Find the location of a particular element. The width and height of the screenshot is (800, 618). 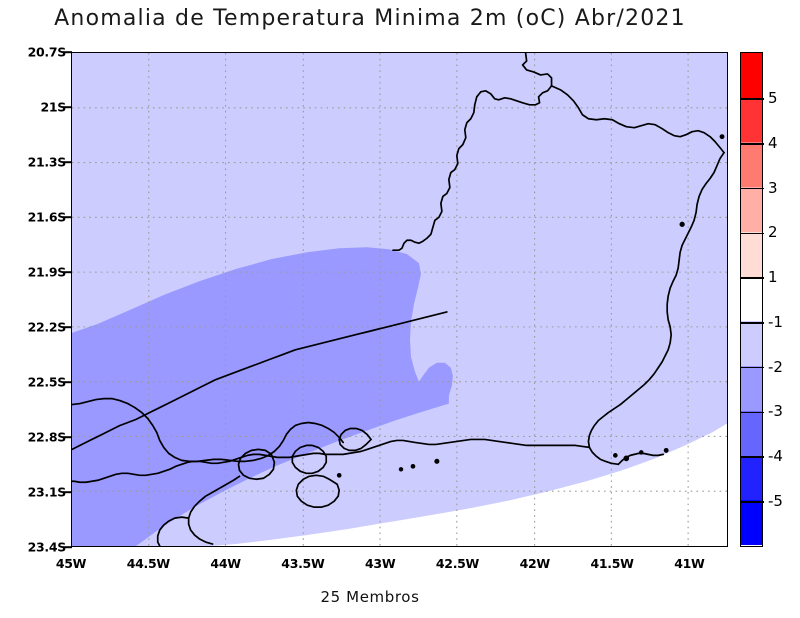

colorbar-label: 3 is located at coordinates (773, 187).